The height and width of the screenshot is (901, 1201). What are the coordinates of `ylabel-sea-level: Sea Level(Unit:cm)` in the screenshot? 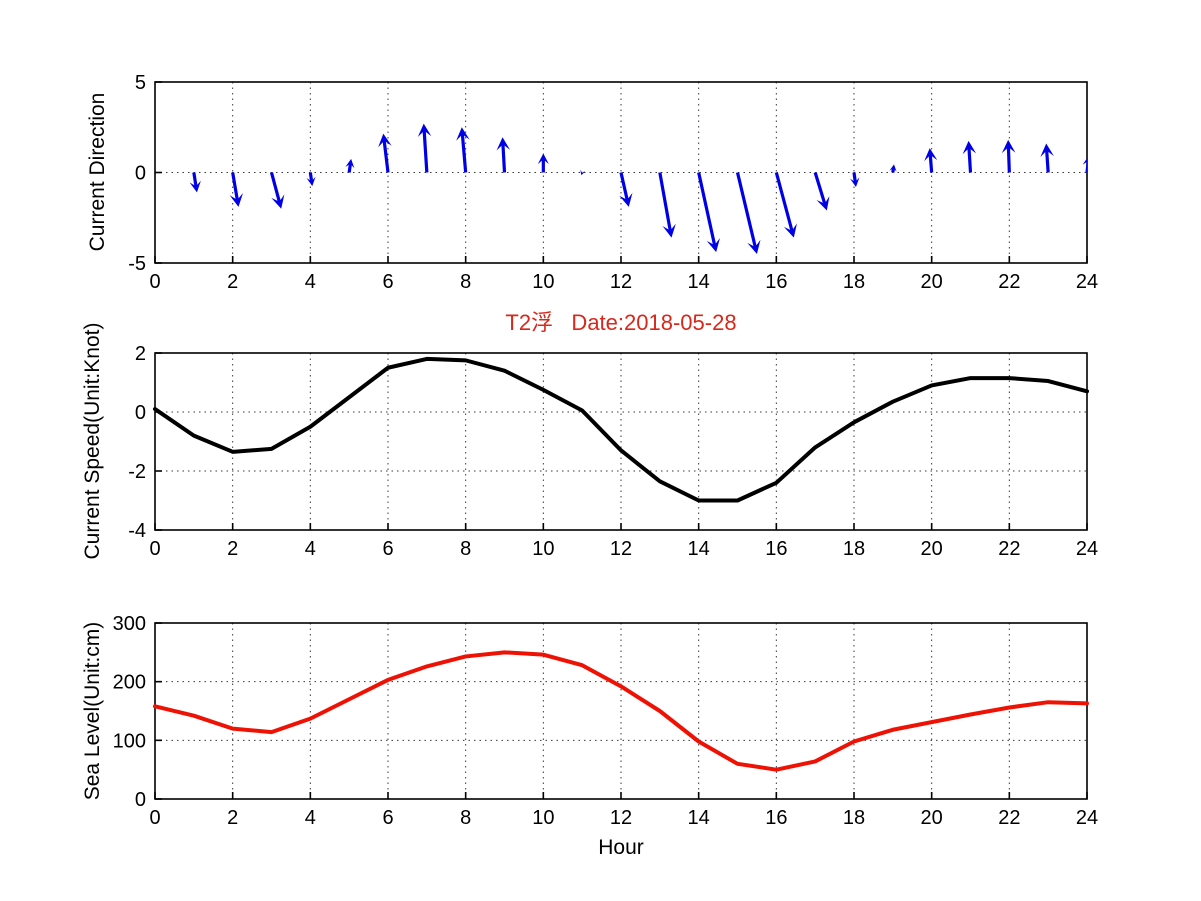 It's located at (92, 711).